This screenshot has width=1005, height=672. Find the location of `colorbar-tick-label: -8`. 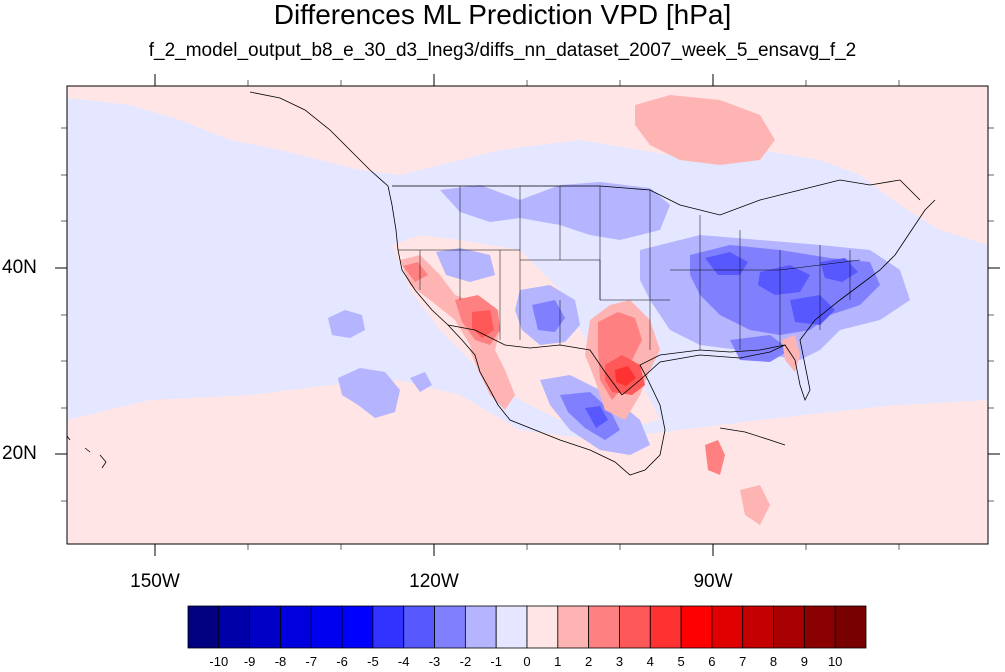

colorbar-tick-label: -8 is located at coordinates (280, 661).